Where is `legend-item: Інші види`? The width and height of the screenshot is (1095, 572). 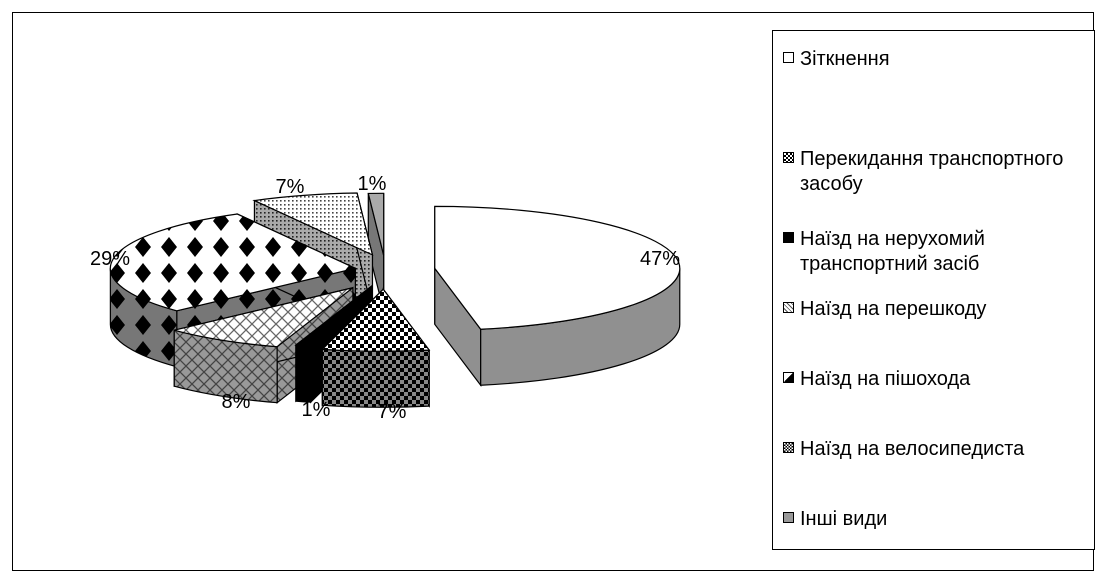
legend-item: Інші види is located at coordinates (939, 519).